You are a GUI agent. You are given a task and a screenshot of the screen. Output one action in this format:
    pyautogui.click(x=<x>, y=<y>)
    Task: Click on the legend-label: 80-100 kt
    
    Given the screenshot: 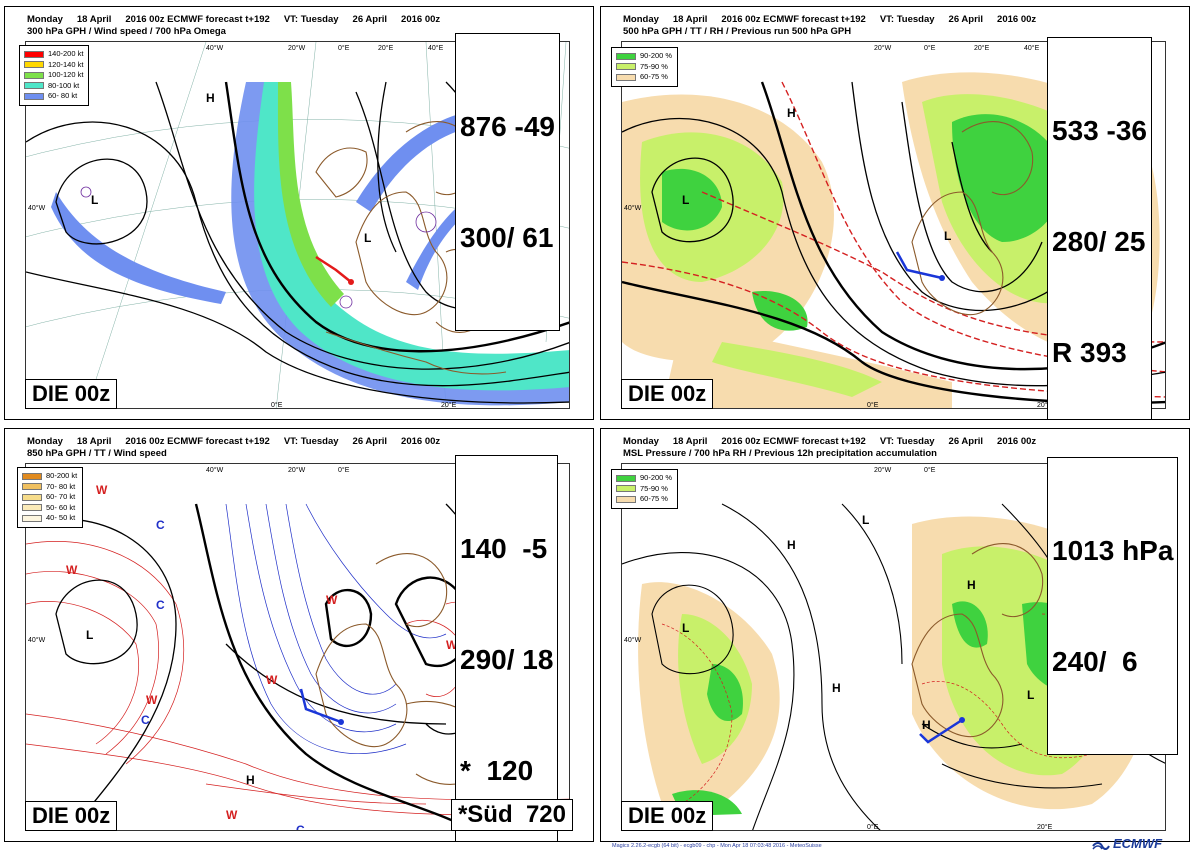 What is the action you would take?
    pyautogui.click(x=64, y=85)
    